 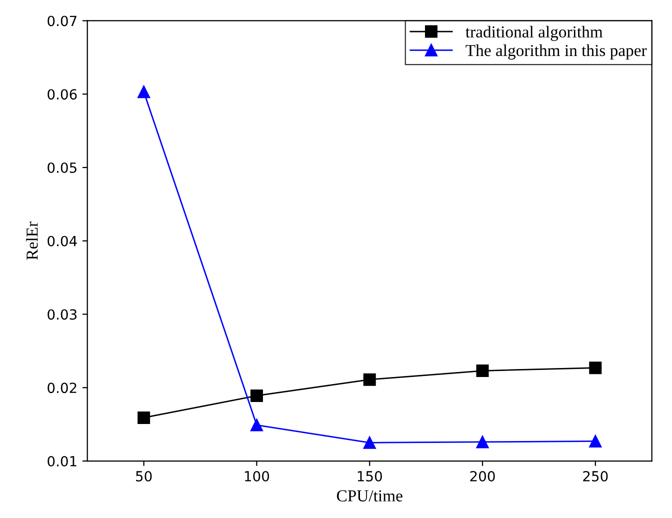 I want to click on x-tick-label: 150, so click(x=370, y=476).